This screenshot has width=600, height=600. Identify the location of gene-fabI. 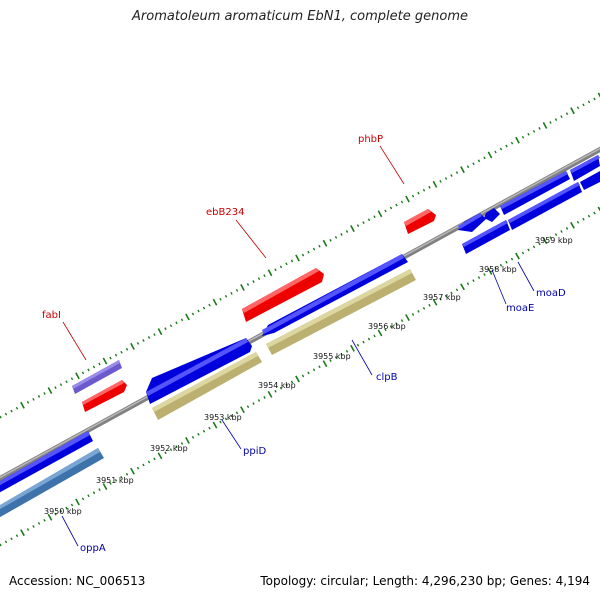
(104, 396).